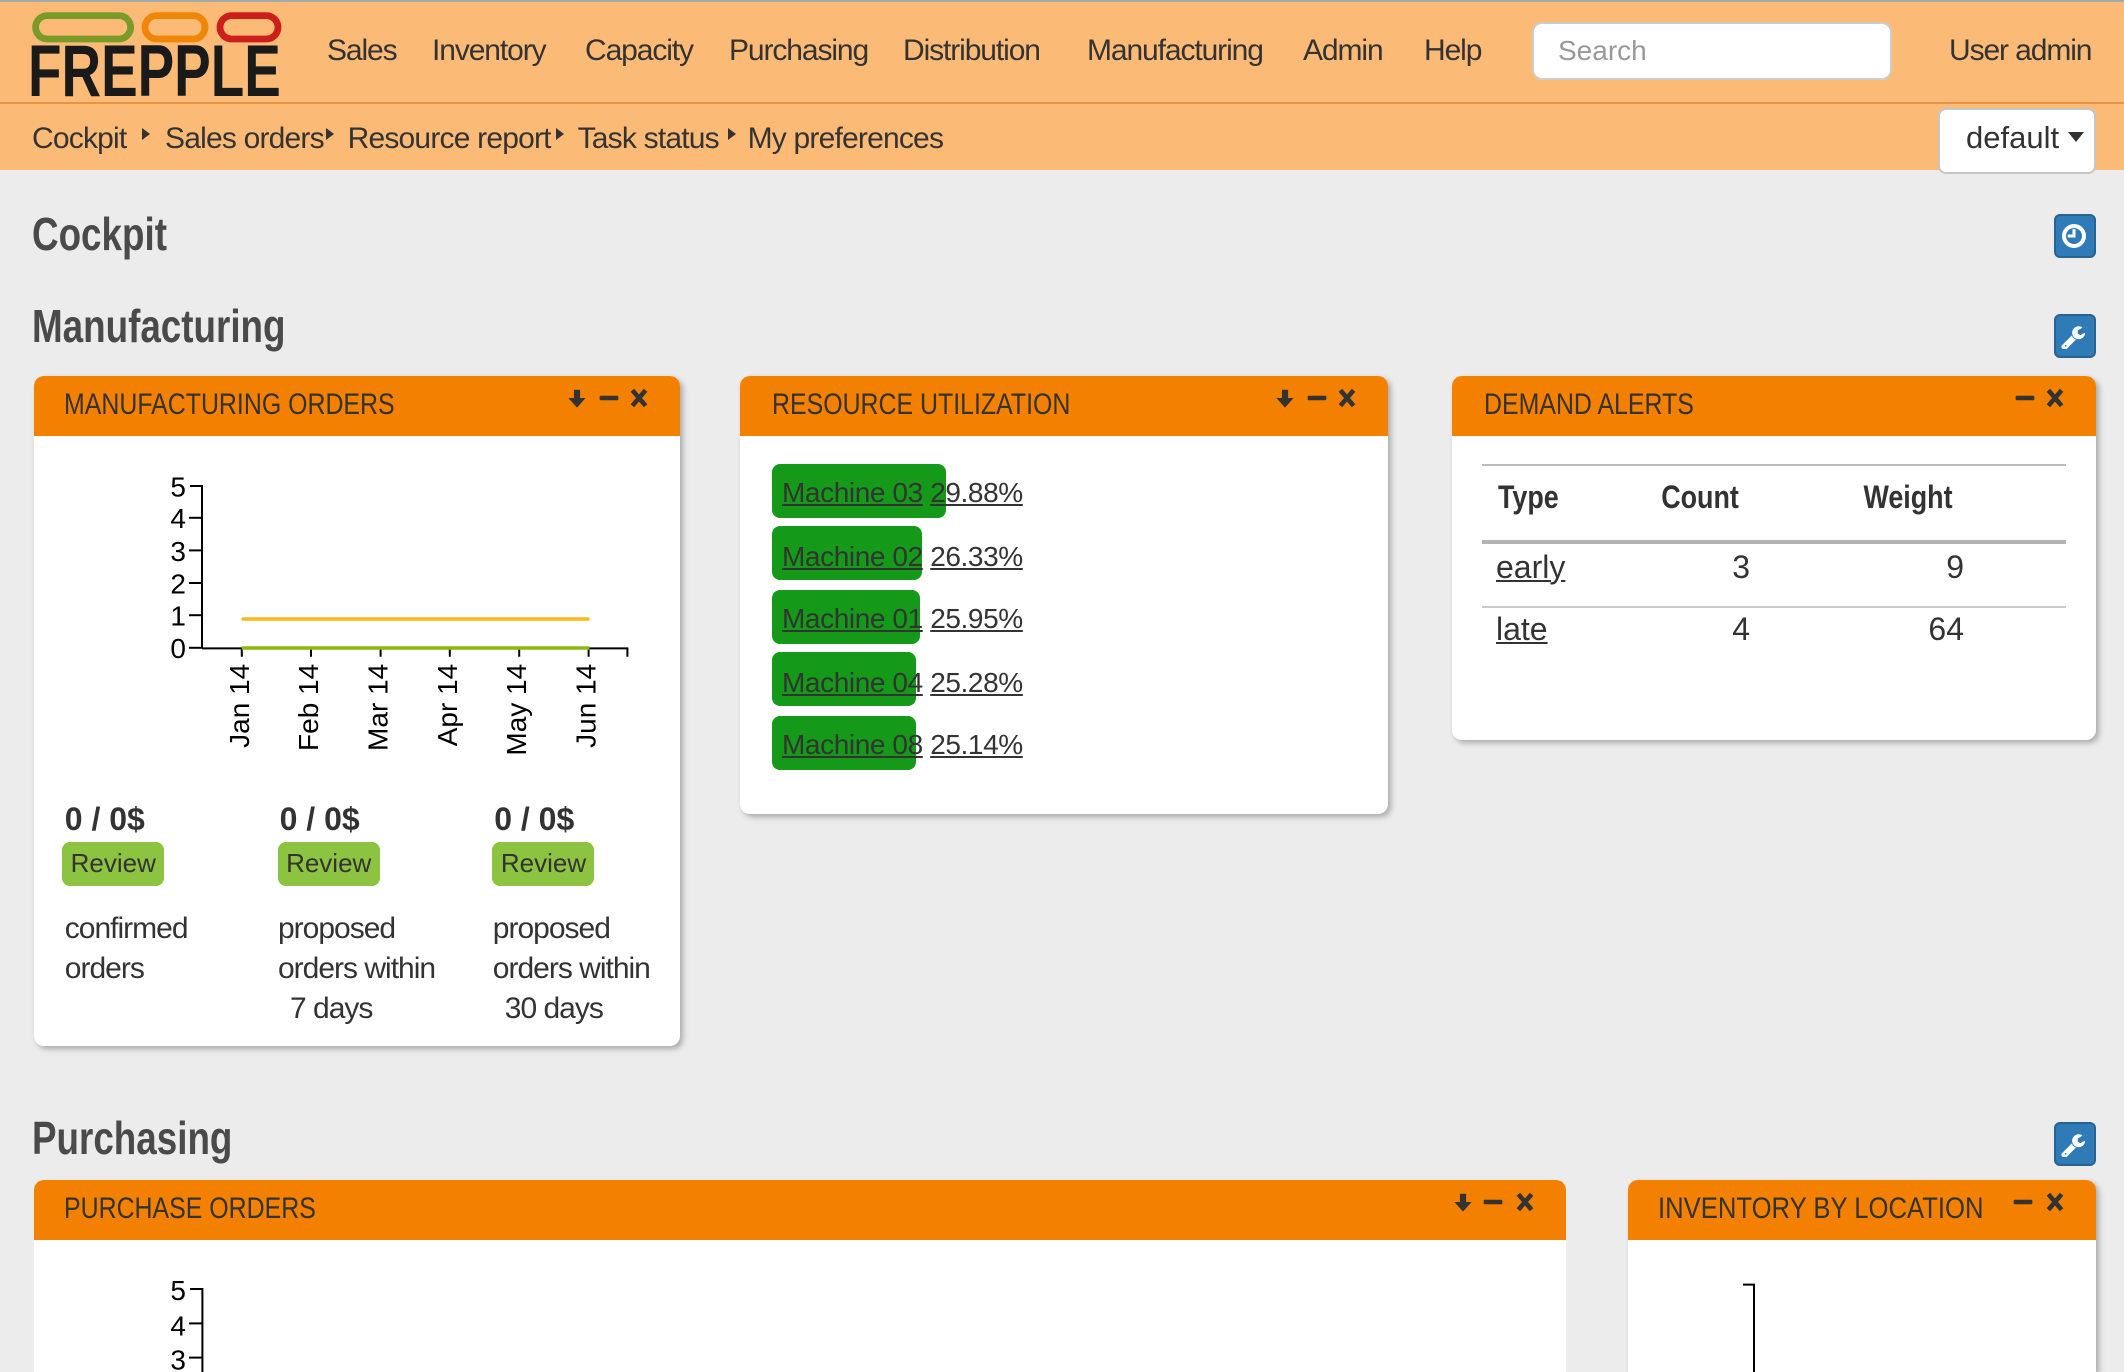 This screenshot has height=1372, width=2124. I want to click on svg-text: Apr 14, so click(446, 704).